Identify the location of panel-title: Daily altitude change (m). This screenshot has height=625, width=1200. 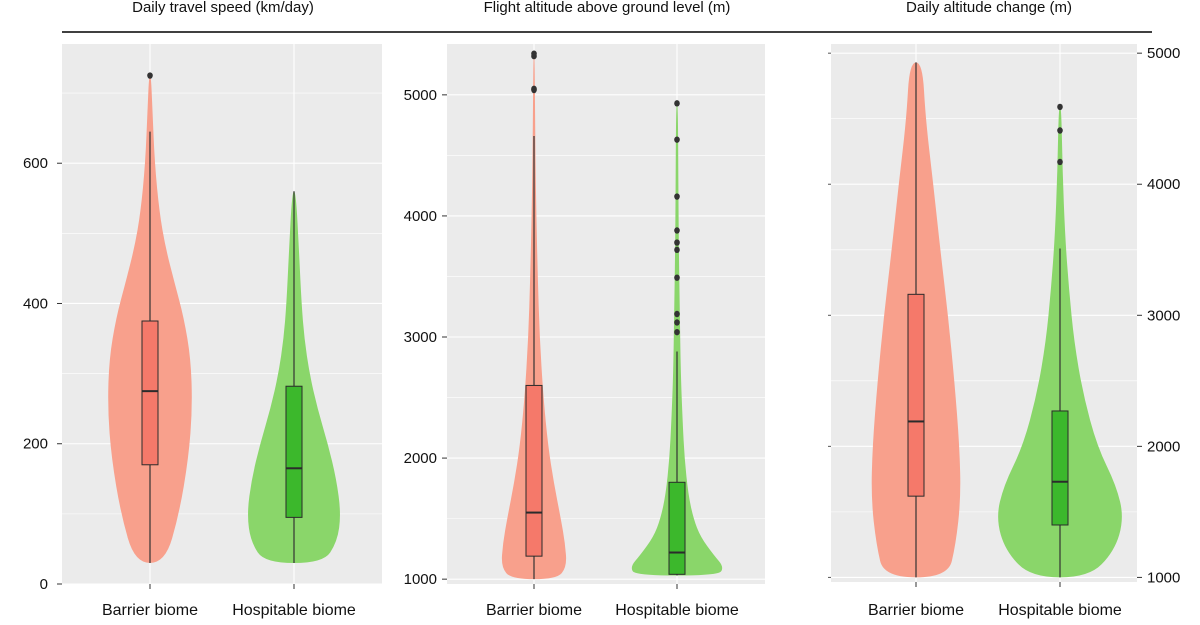
(989, 8).